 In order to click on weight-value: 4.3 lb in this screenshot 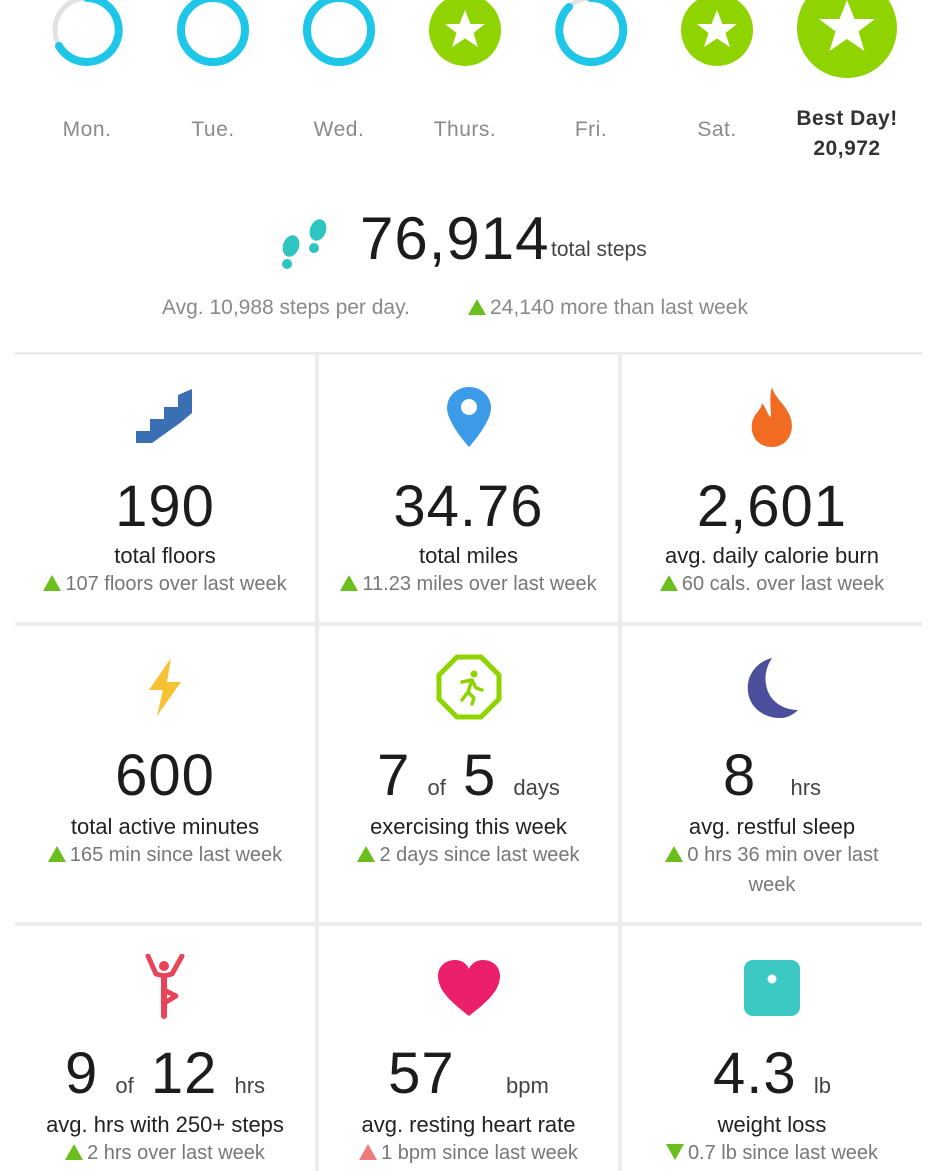, I will do `click(772, 1073)`.